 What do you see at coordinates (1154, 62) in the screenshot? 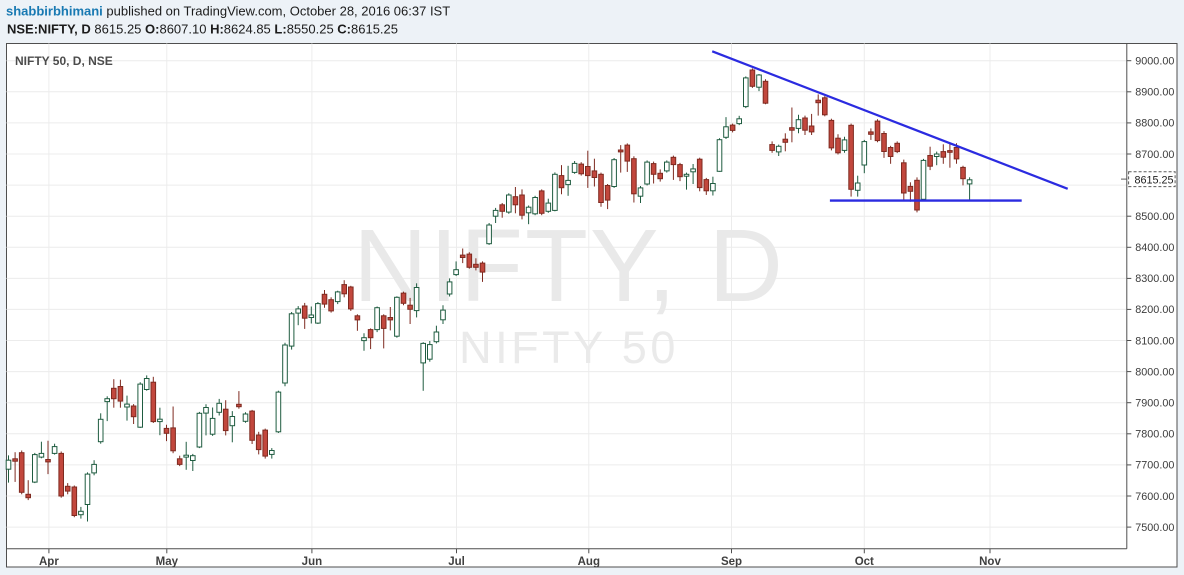
I see `svg-text: 9000.00` at bounding box center [1154, 62].